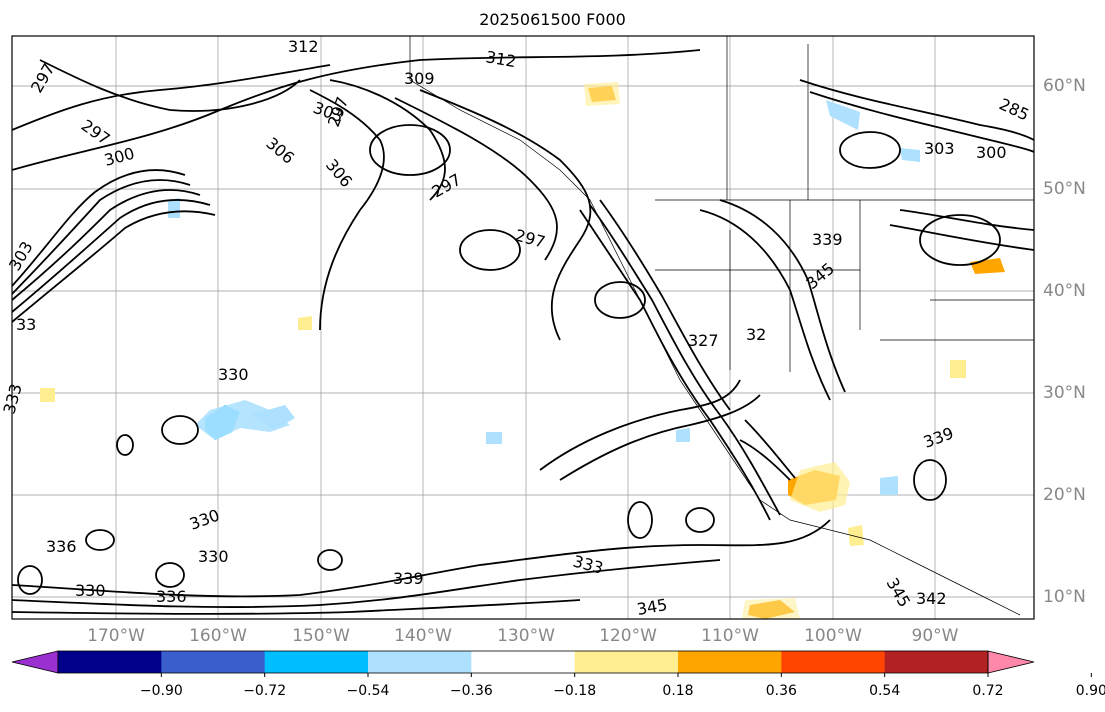 The image size is (1105, 712). Describe the element at coordinates (116, 636) in the screenshot. I see `longitude-label: 170°W` at that location.